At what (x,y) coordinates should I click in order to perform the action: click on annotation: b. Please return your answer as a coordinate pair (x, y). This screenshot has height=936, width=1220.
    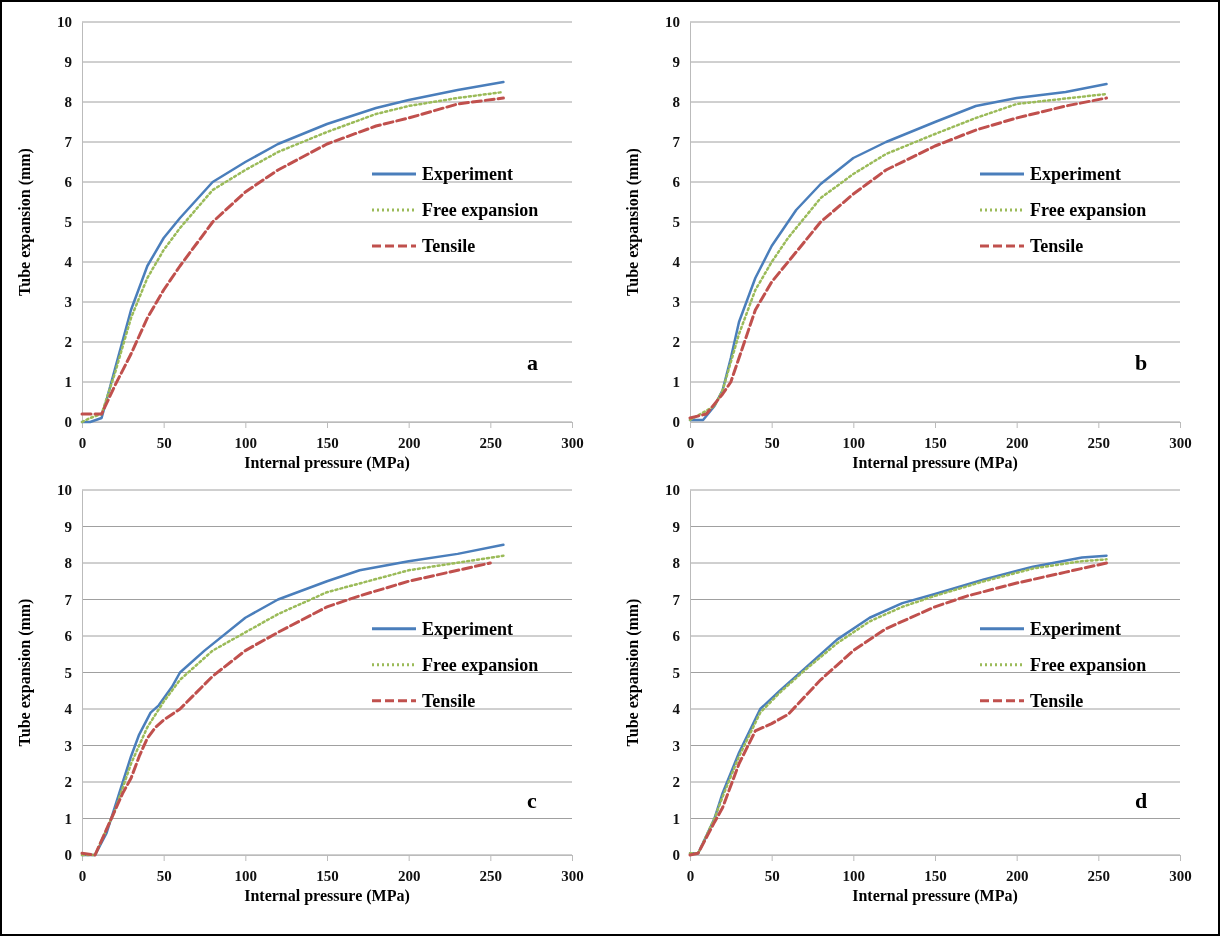
    Looking at the image, I should click on (1141, 362).